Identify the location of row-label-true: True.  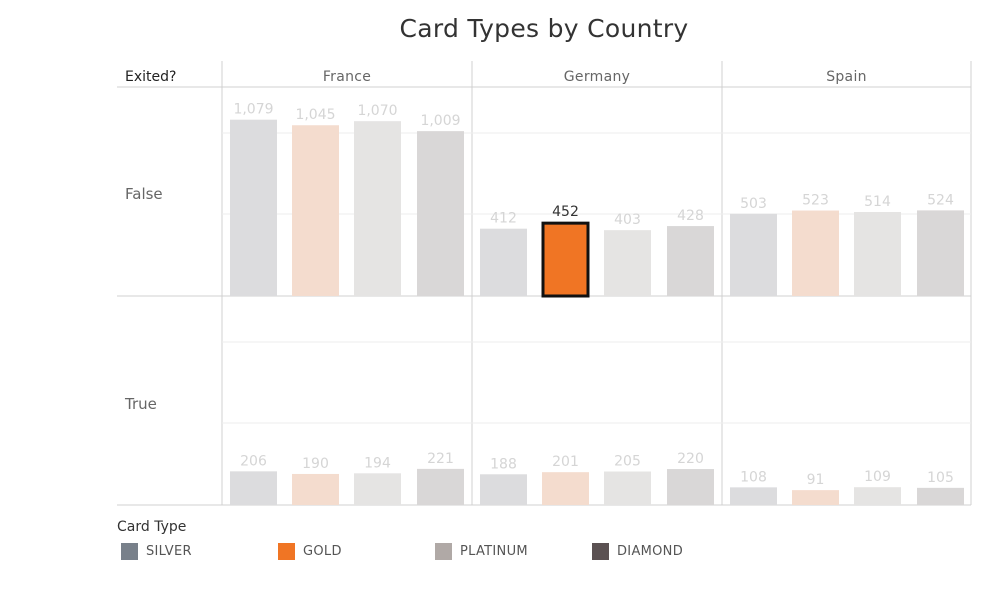
(140, 404).